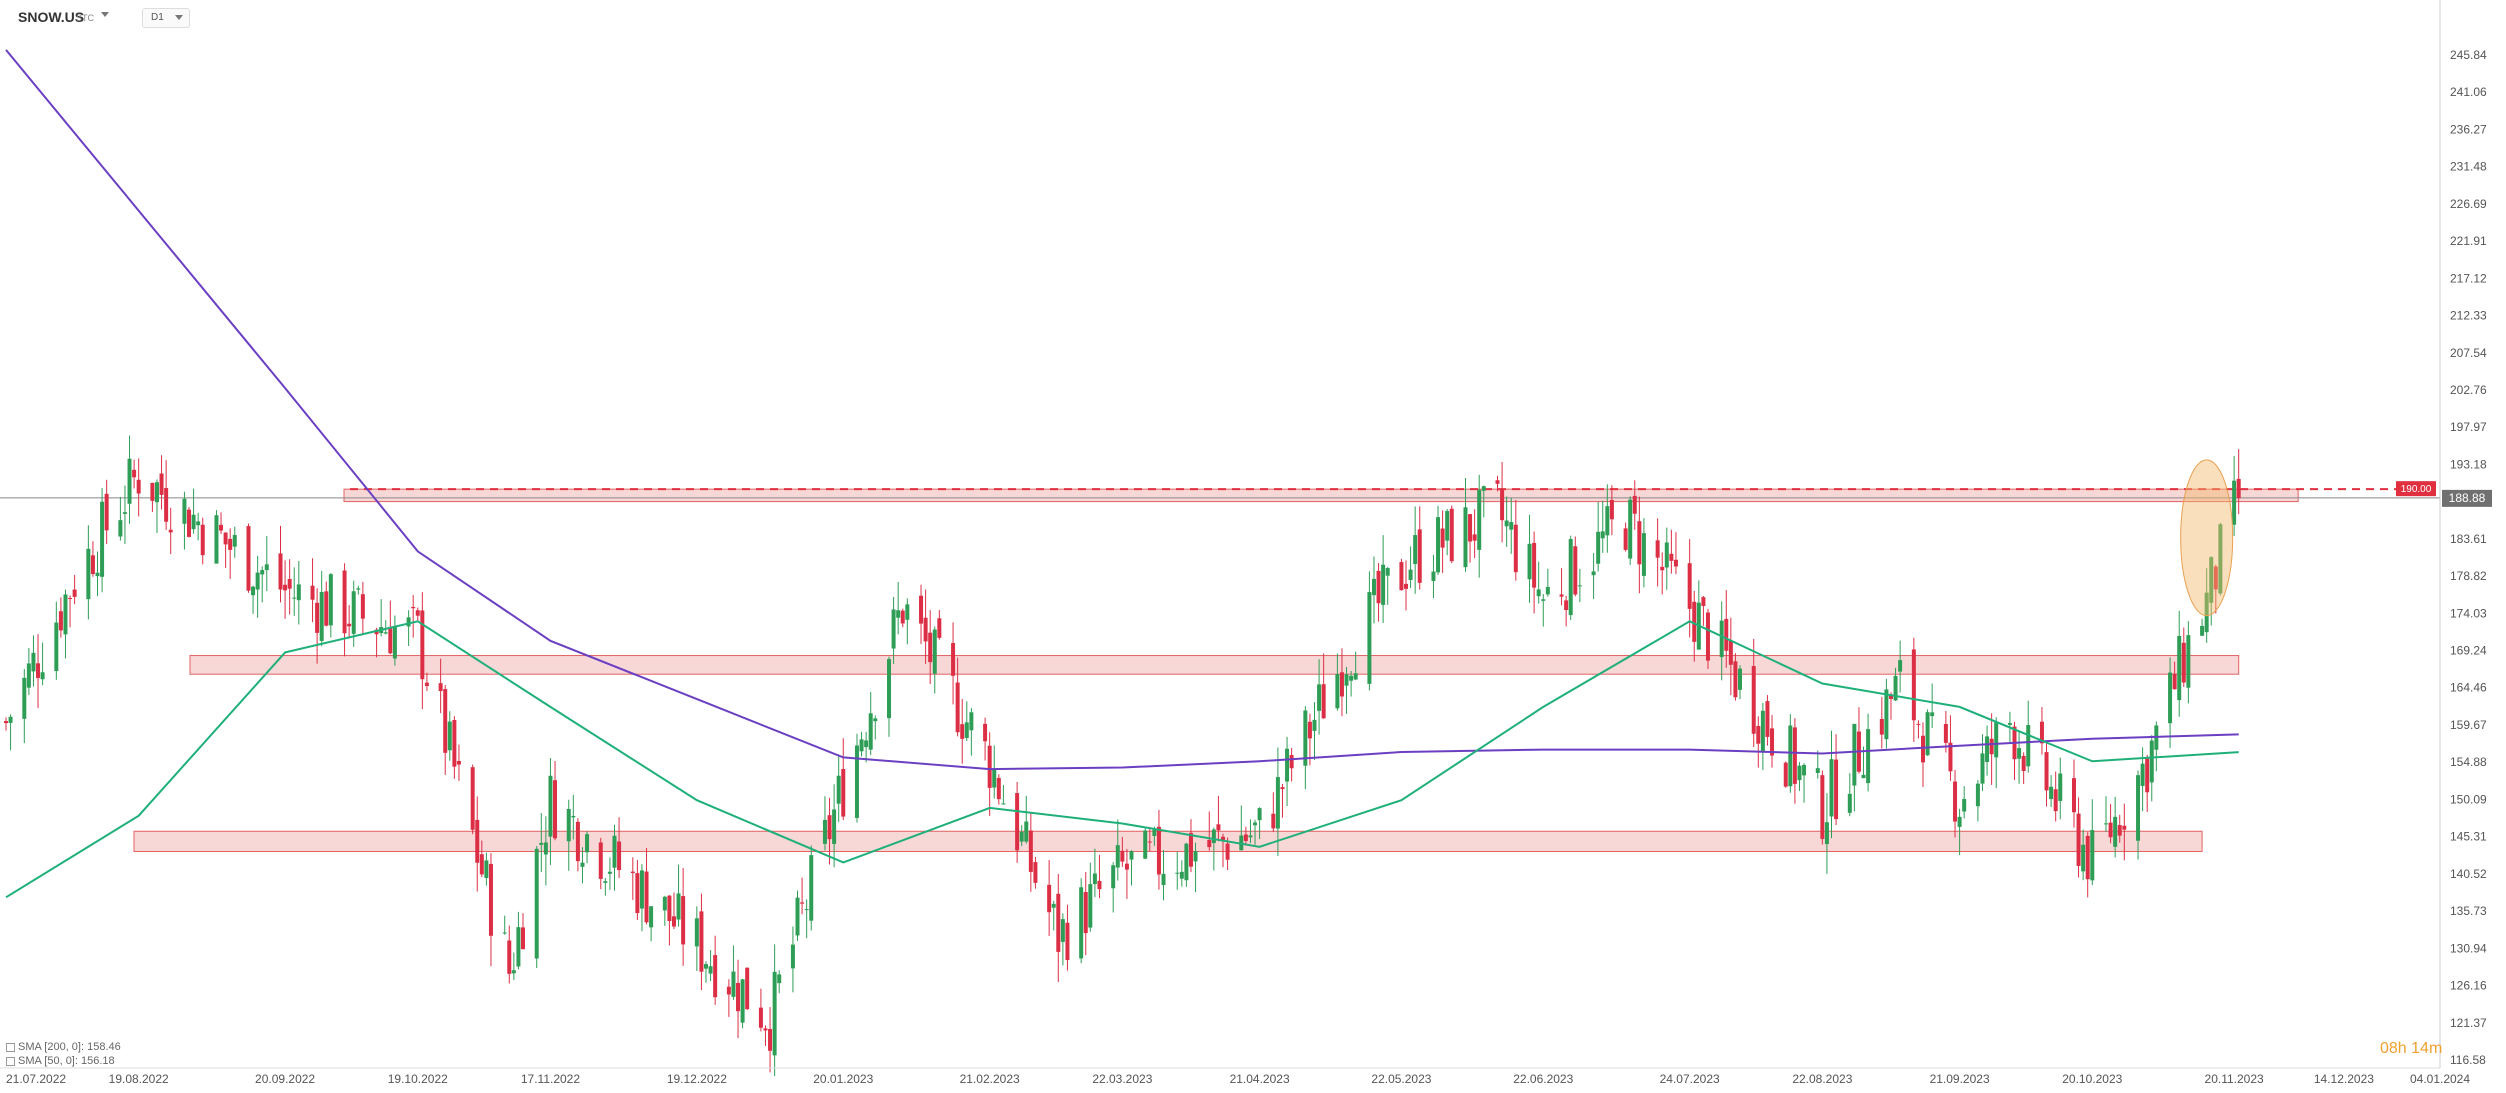  Describe the element at coordinates (105, 14) in the screenshot. I see `symbol-dropdown-icon` at that location.